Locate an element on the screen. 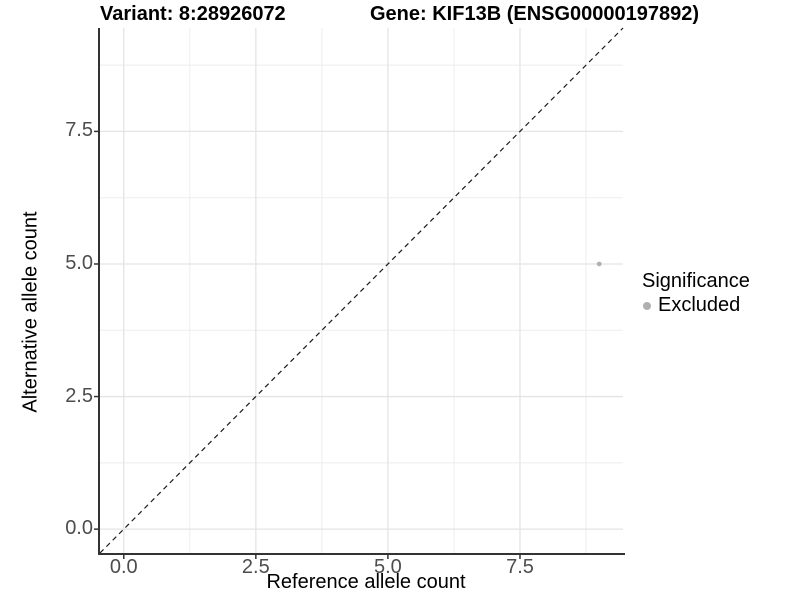 This screenshot has width=800, height=600. y-axis-tick-label: 2.5 is located at coordinates (79, 395).